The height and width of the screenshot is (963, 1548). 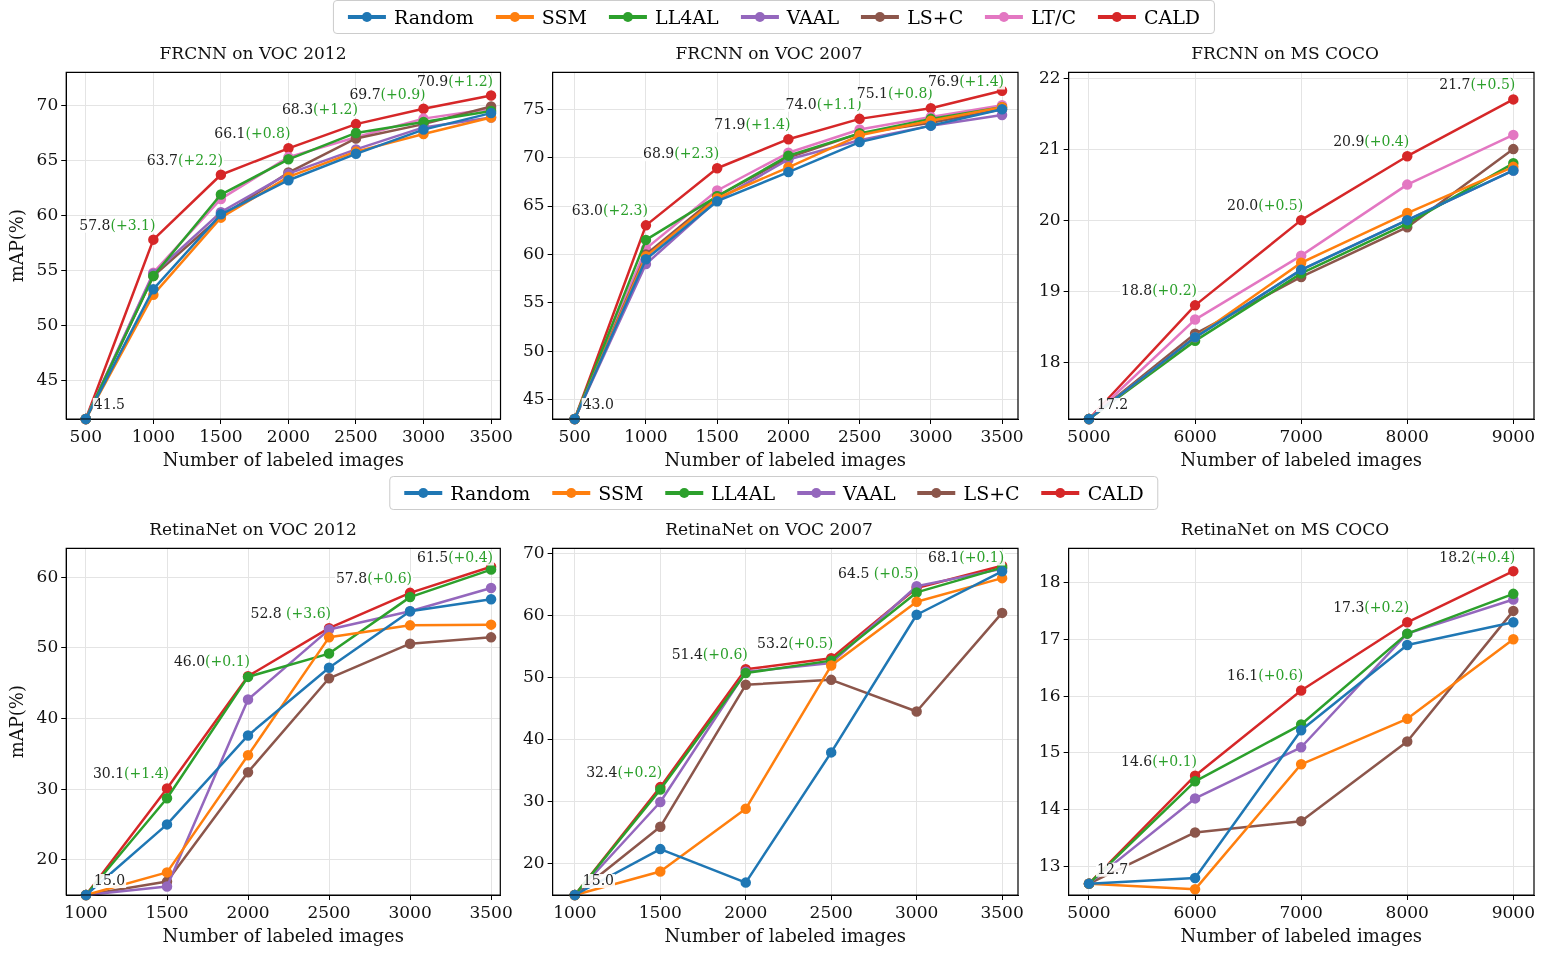 What do you see at coordinates (966, 557) in the screenshot?
I see `annotation: 68.1(+0.1)` at bounding box center [966, 557].